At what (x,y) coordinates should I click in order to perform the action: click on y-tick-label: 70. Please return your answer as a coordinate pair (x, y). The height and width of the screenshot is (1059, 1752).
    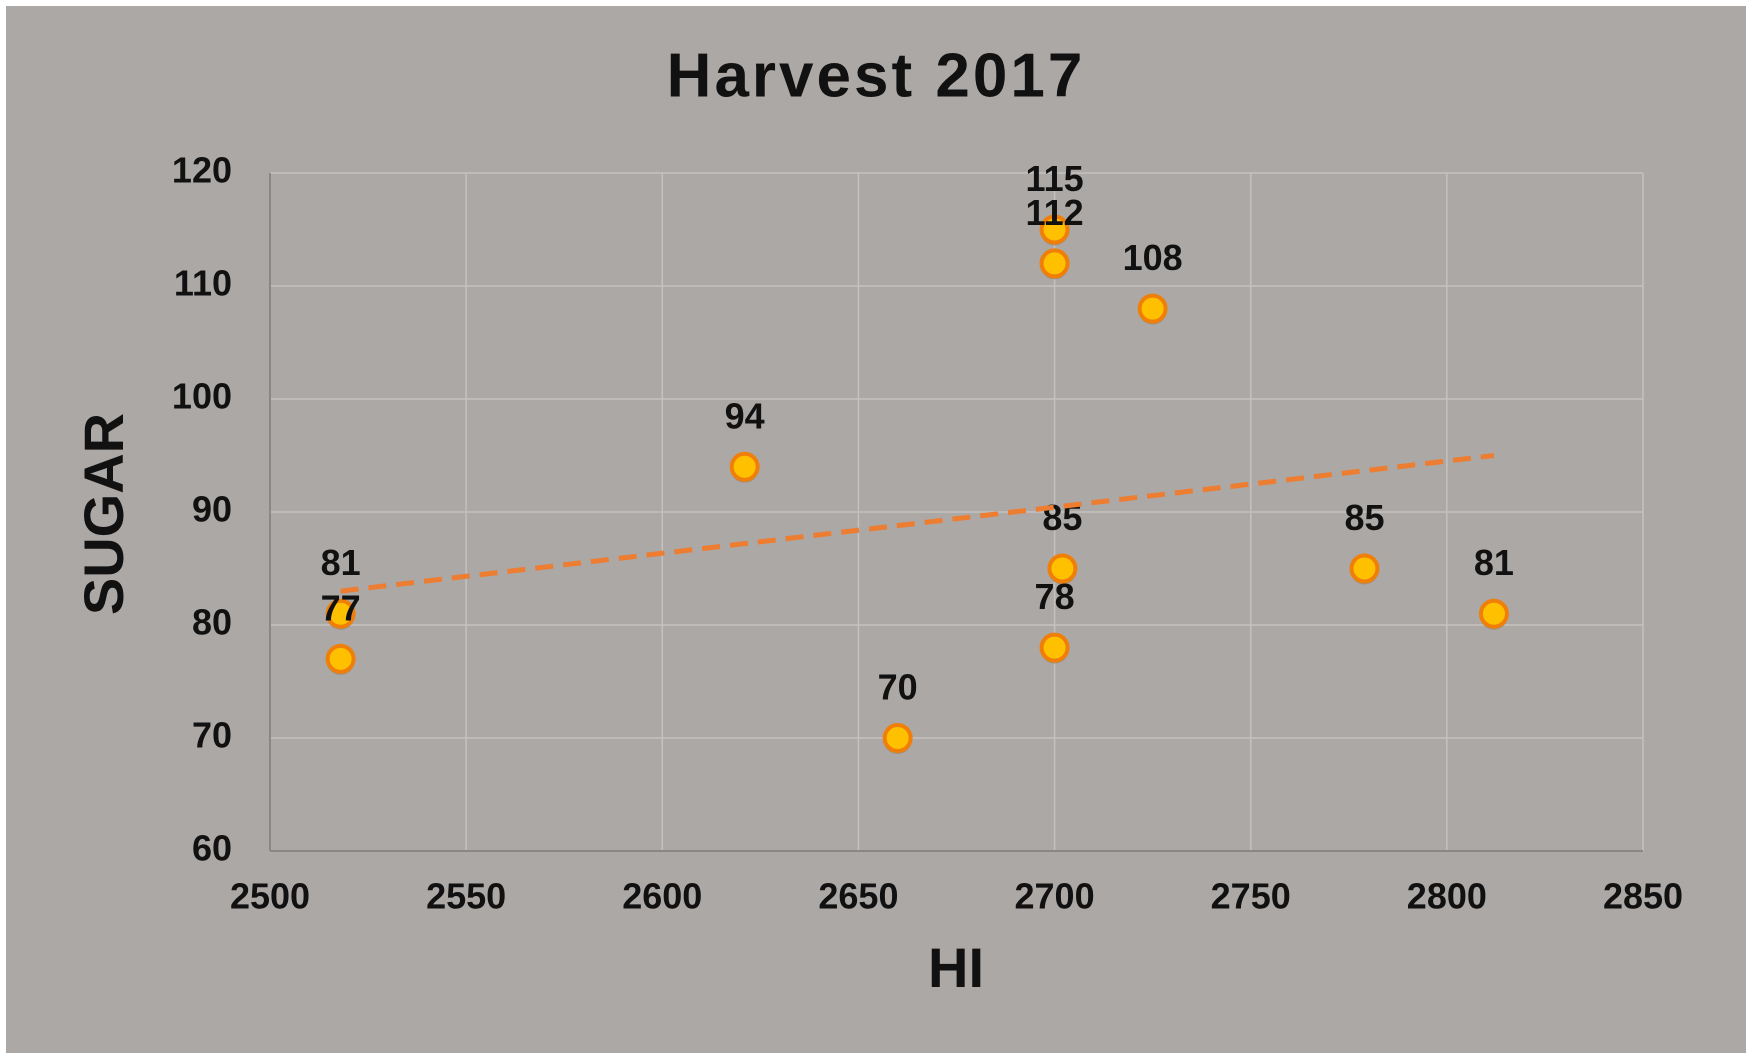
    Looking at the image, I should click on (212, 735).